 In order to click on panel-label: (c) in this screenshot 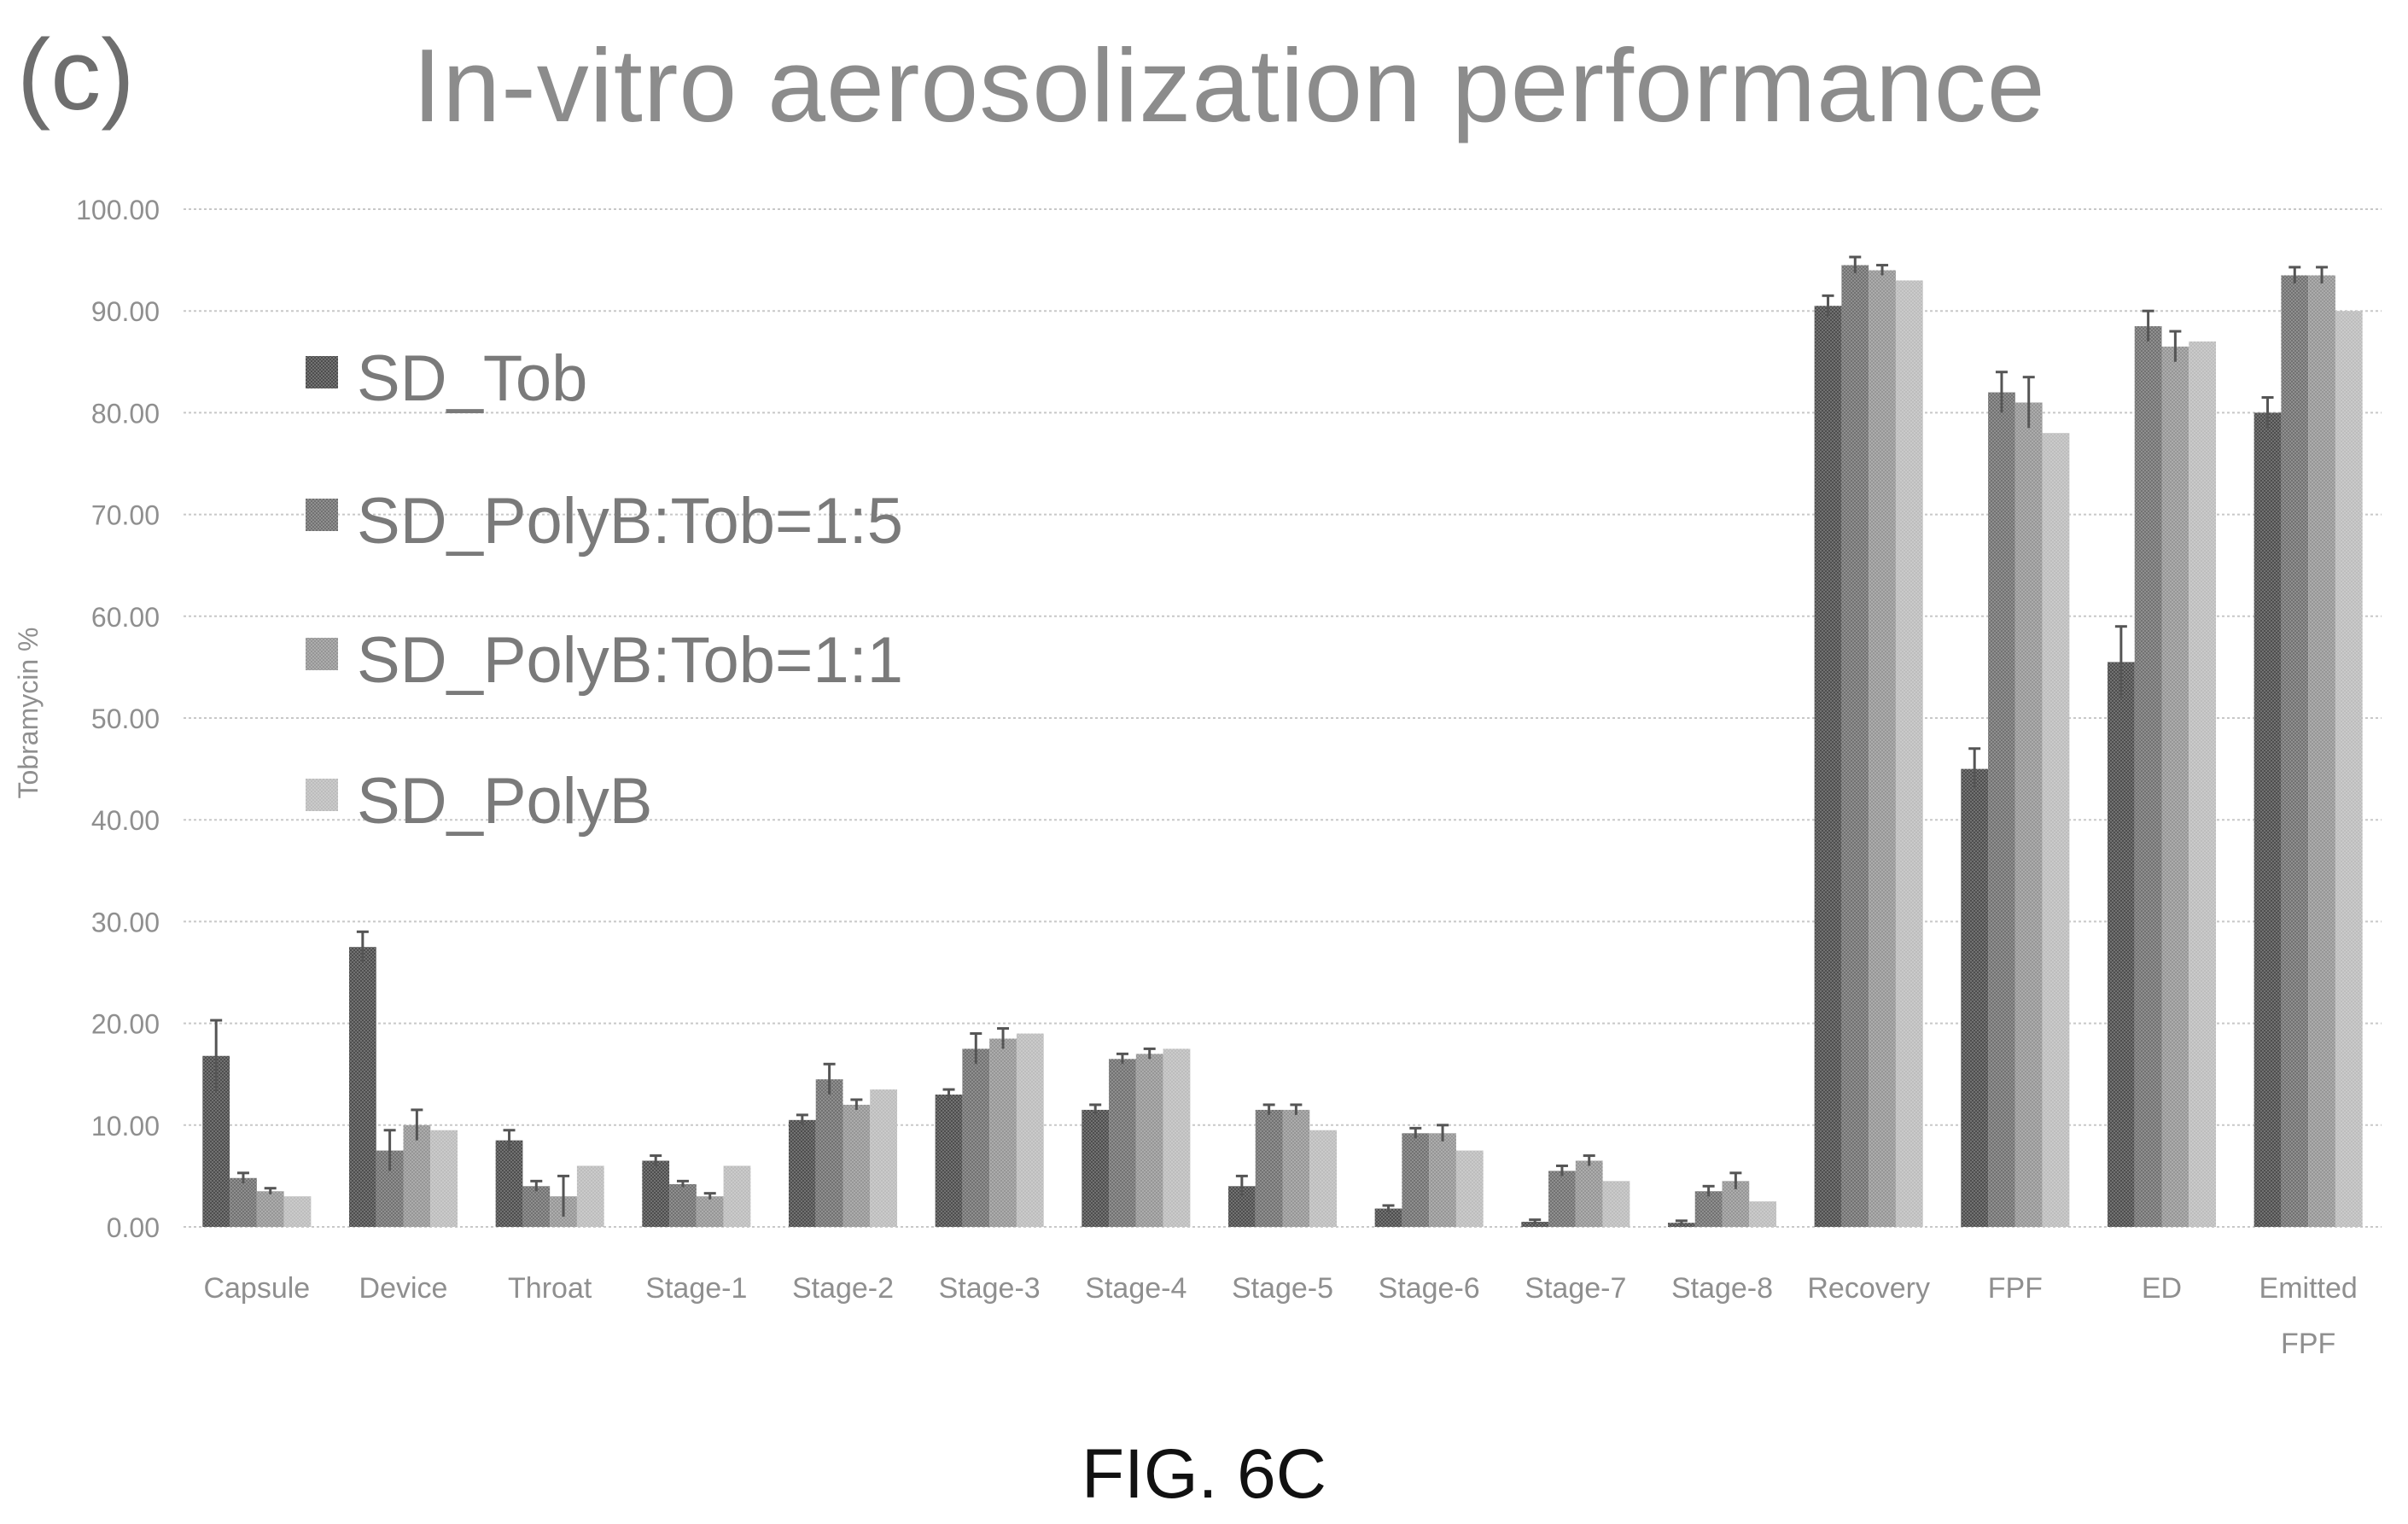, I will do `click(76, 75)`.